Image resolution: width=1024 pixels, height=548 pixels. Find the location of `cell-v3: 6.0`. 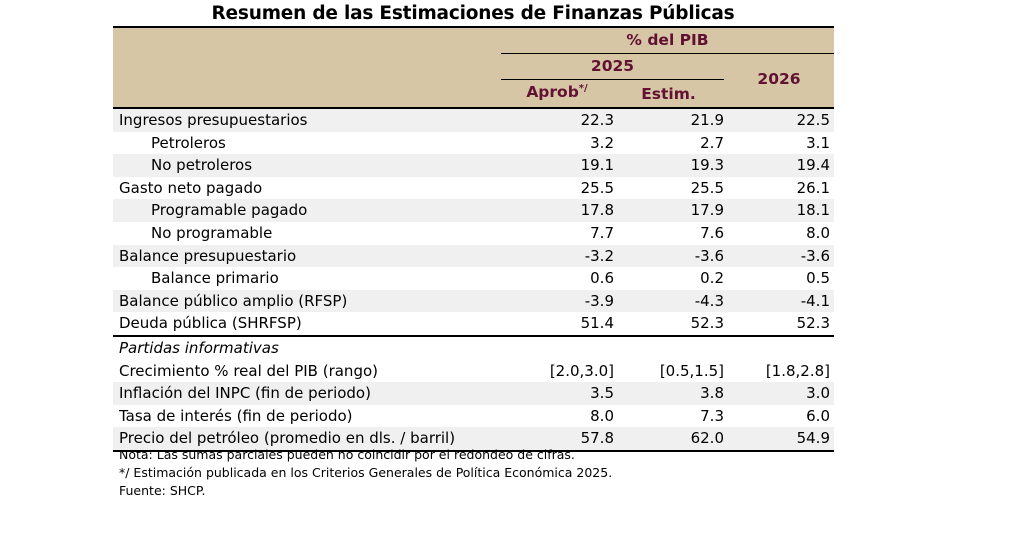

cell-v3: 6.0 is located at coordinates (818, 415).